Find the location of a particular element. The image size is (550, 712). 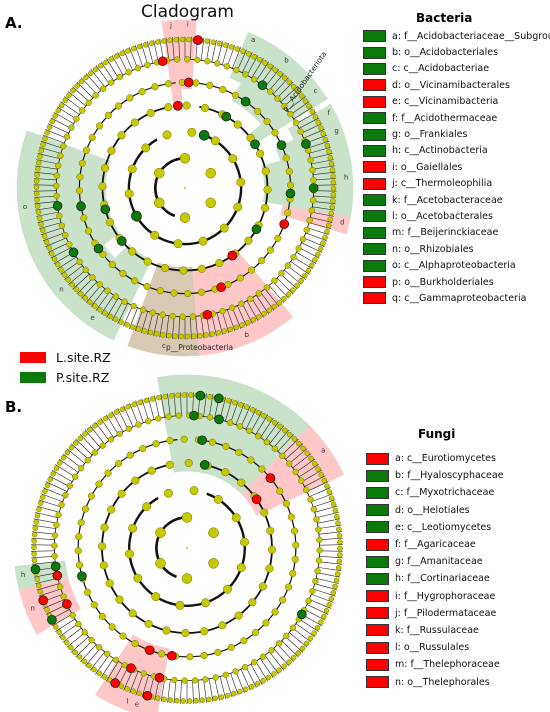

group-label: P.site.RZ is located at coordinates (83, 377).